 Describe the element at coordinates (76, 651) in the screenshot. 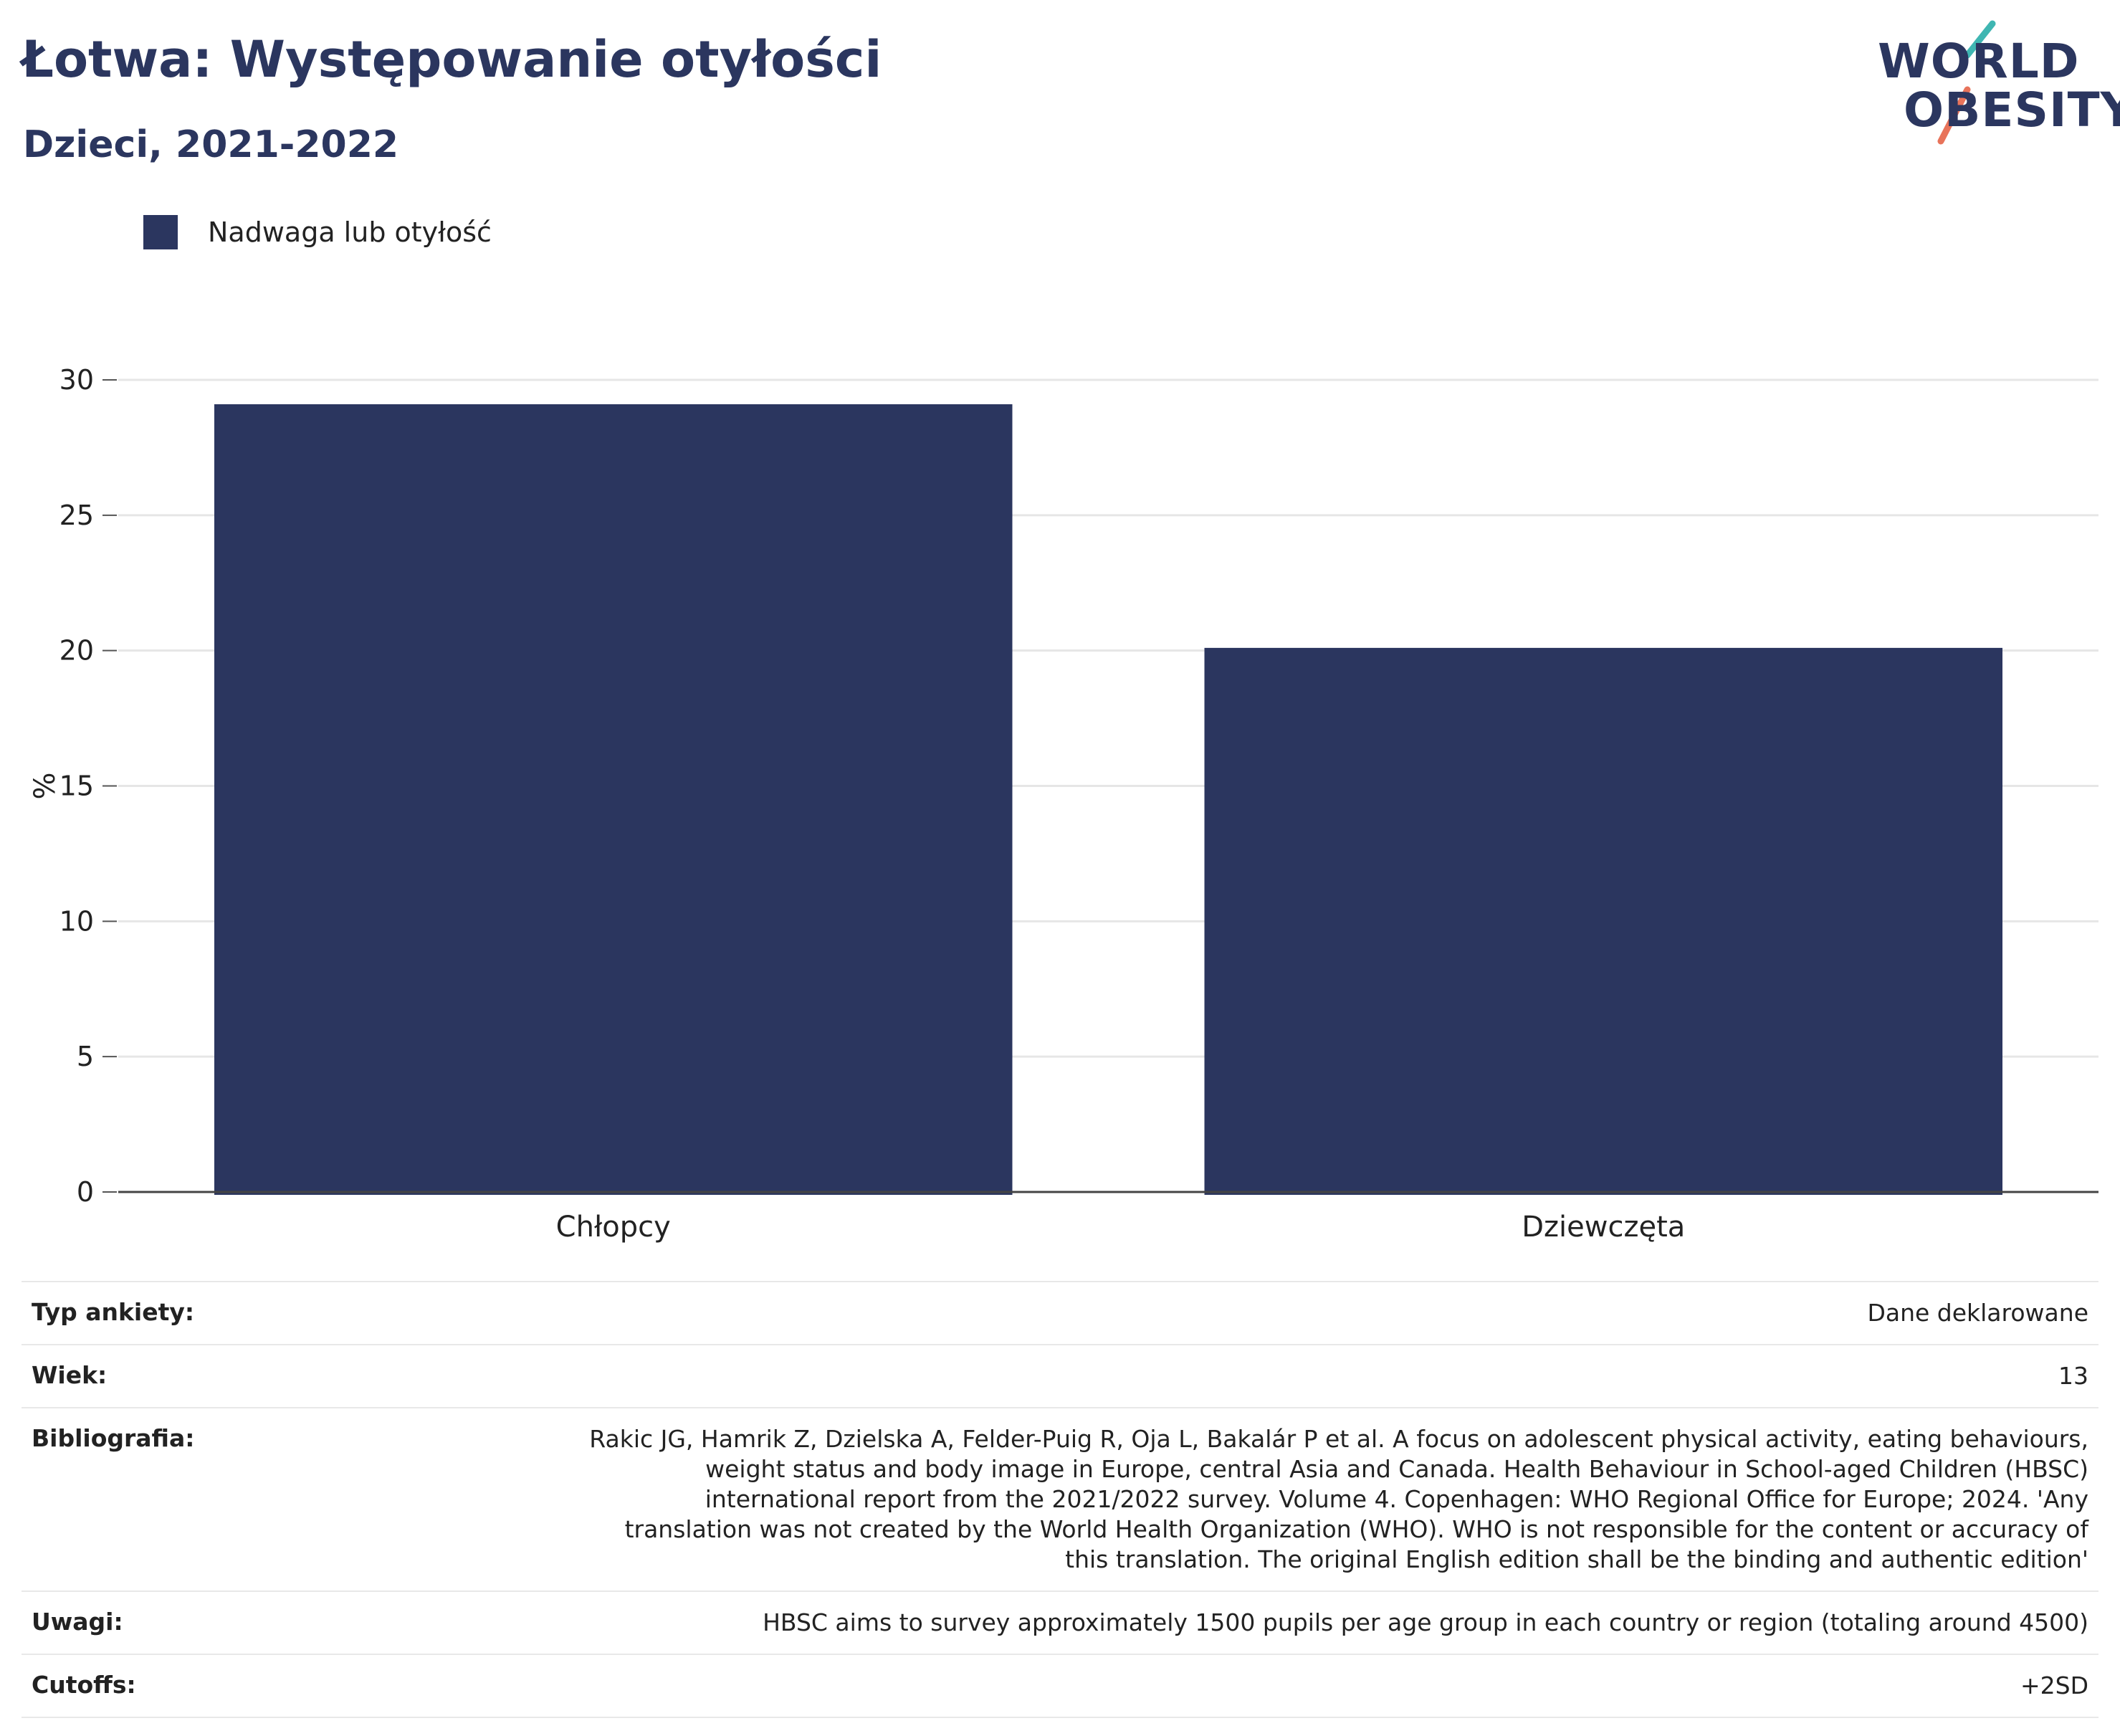

I see `y-tick-label: 20` at that location.